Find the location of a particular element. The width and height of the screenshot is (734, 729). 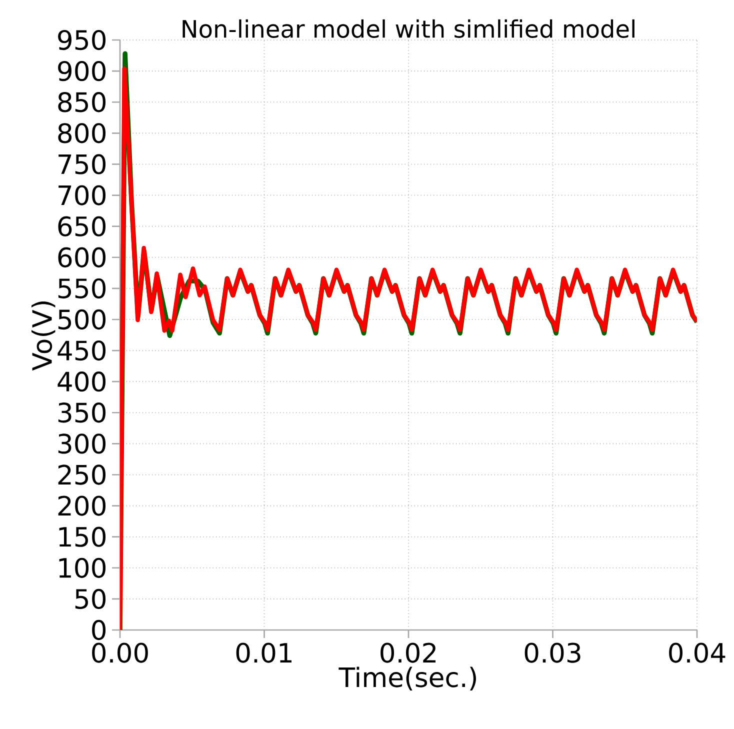

y-tick-label: 300 is located at coordinates (82, 444).